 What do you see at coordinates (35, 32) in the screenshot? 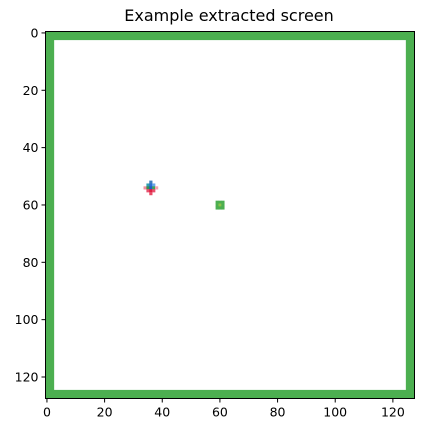
I see `y-tick-label: 0` at bounding box center [35, 32].